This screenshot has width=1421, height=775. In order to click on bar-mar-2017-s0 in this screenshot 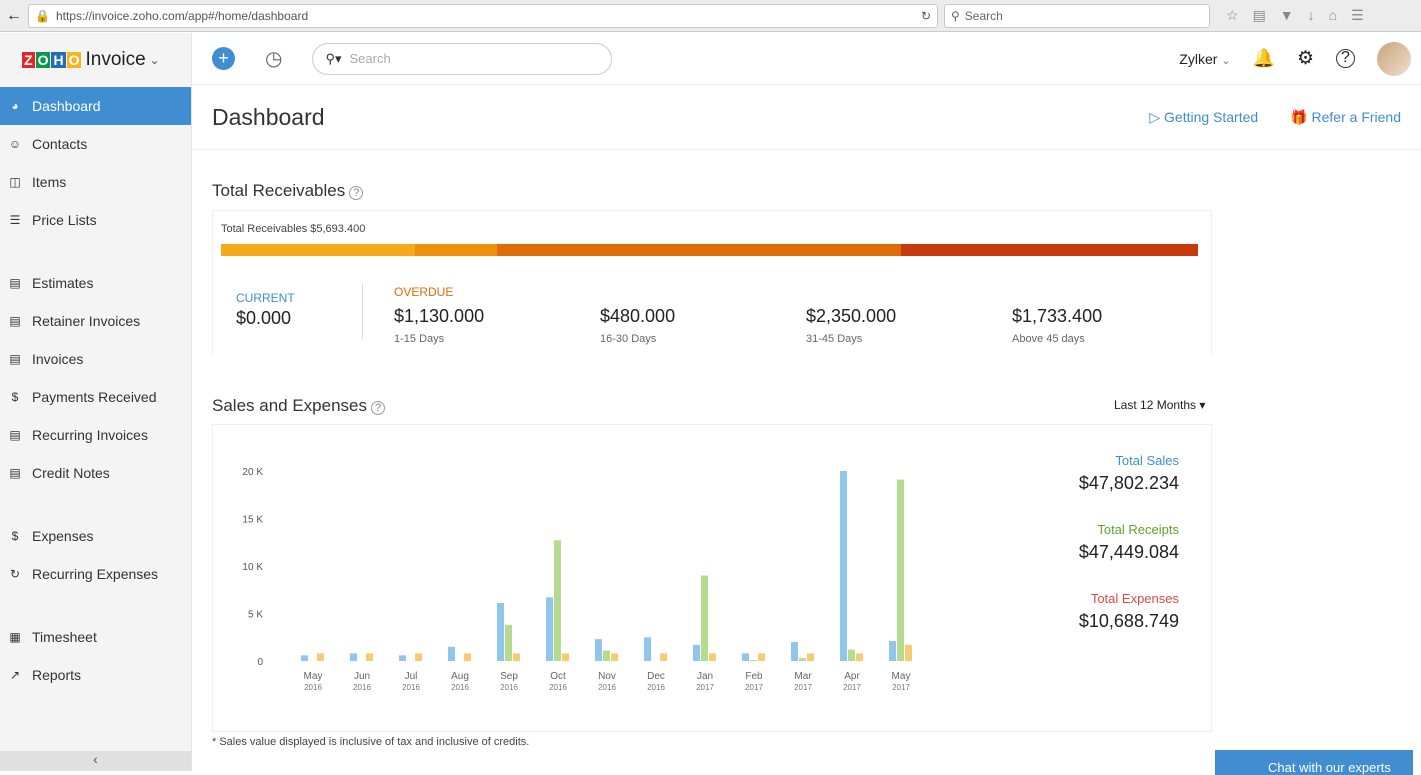, I will do `click(794, 651)`.